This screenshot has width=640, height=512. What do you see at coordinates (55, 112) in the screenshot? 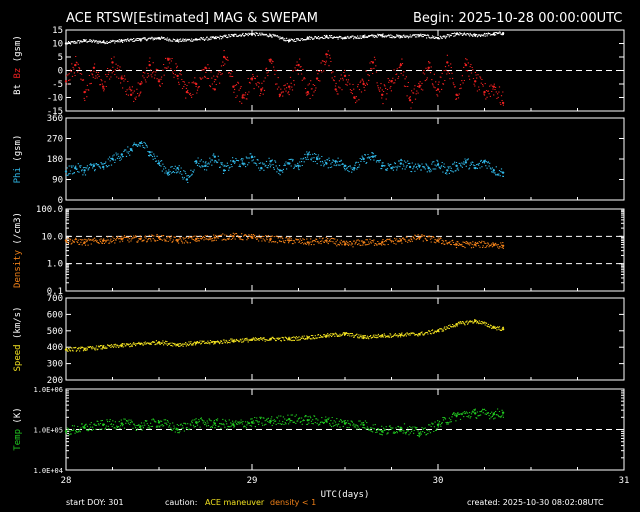
I see `ytick-label-mag: -15` at bounding box center [55, 112].